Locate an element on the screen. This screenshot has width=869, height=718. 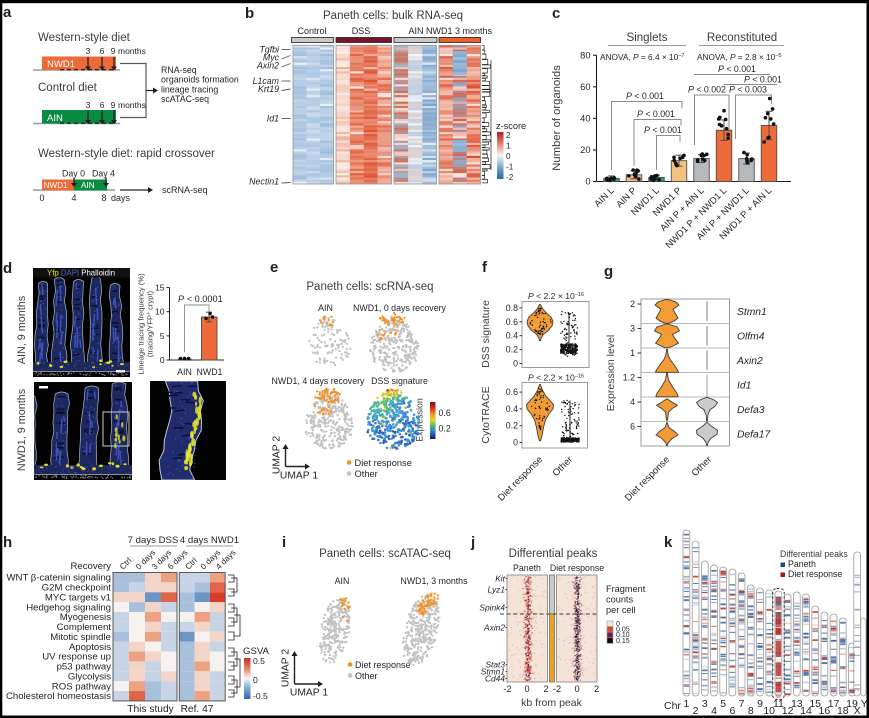
svg-text: Myc is located at coordinates (271, 58).